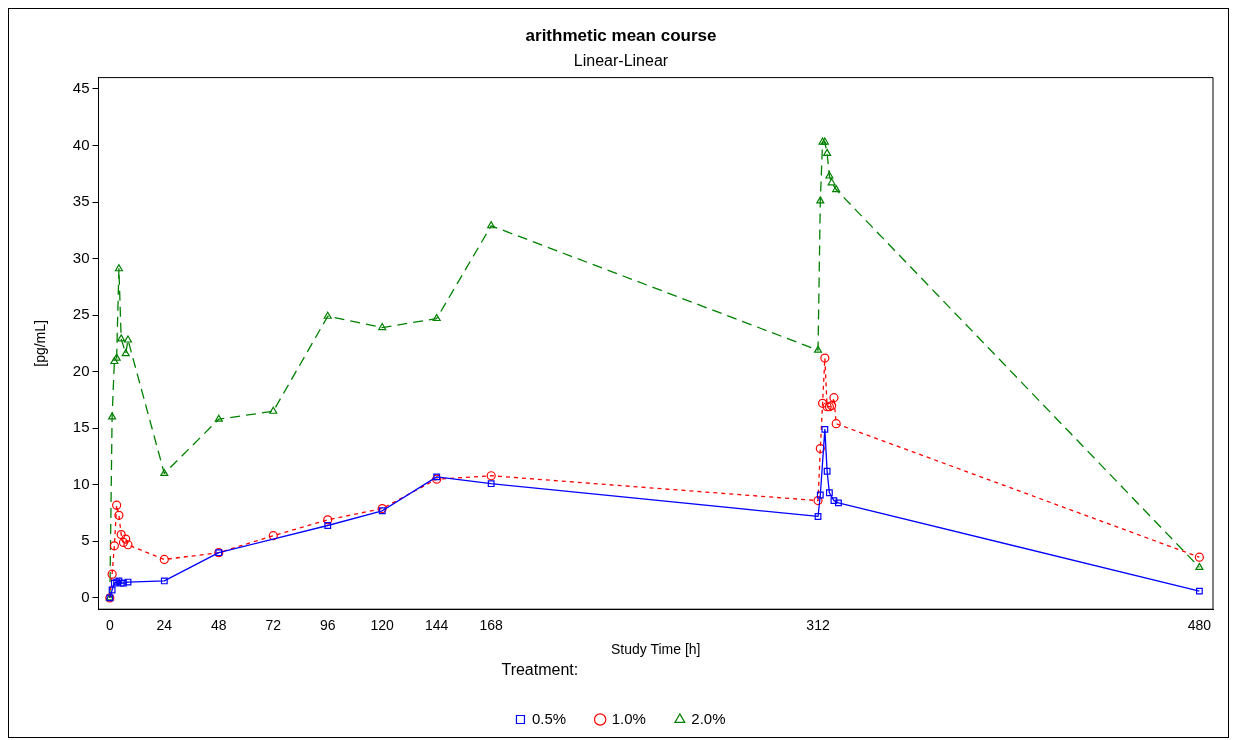 Image resolution: width=1239 pixels, height=740 pixels. Describe the element at coordinates (540, 670) in the screenshot. I see `legend-title: Treatment:` at that location.